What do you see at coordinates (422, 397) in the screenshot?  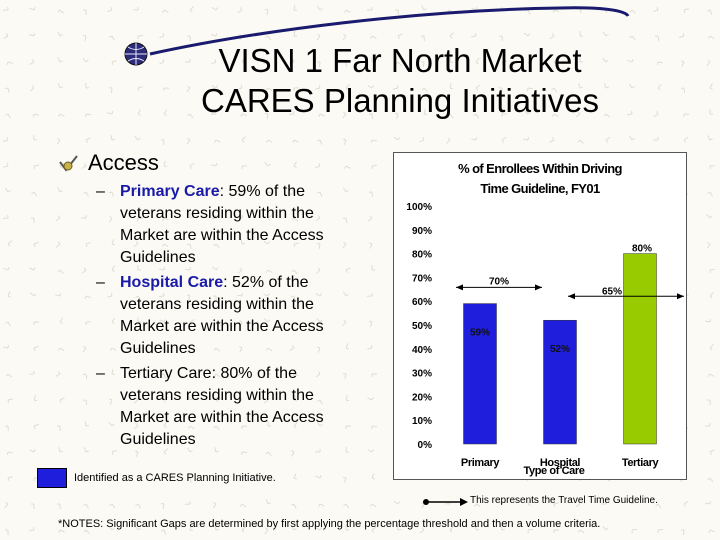 I see `y-tick-label: 20%` at bounding box center [422, 397].